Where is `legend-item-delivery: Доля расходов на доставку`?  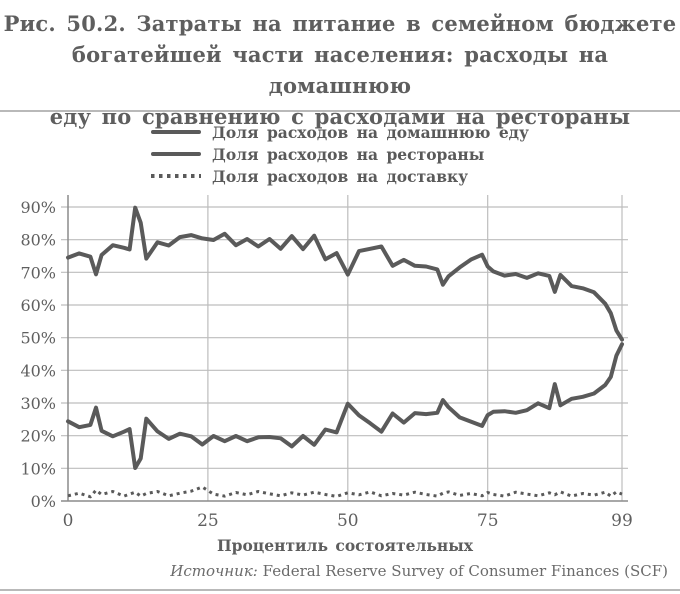
legend-item-delivery: Доля расходов на доставку is located at coordinates (340, 176).